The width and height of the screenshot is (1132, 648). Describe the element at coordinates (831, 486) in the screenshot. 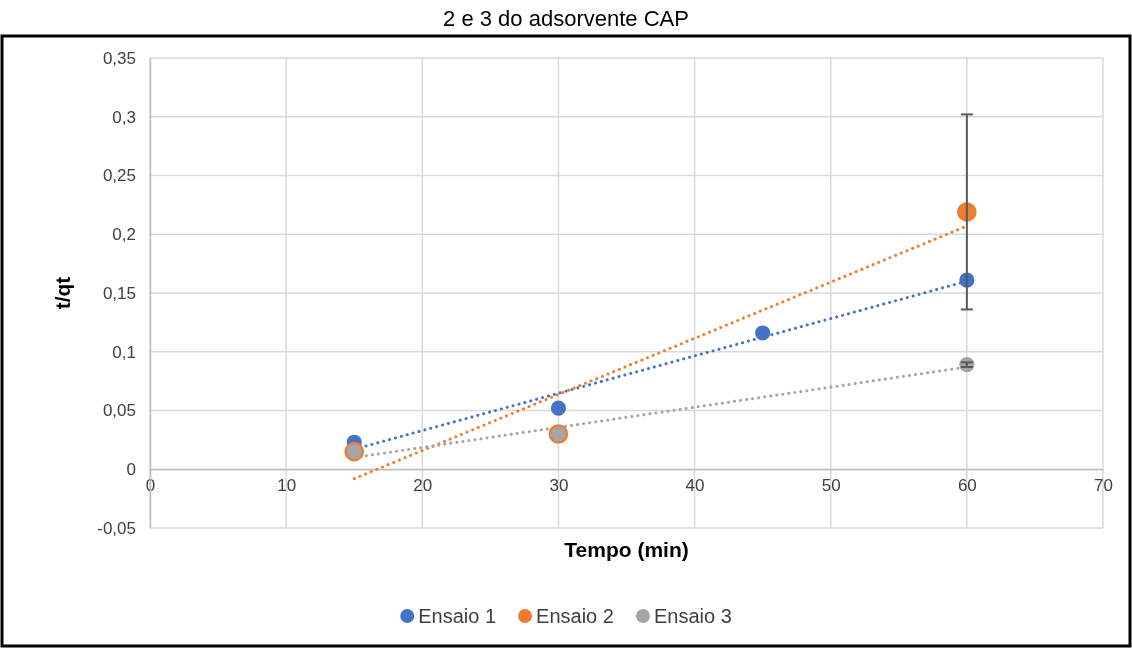

I see `x-tick-label: 50` at that location.